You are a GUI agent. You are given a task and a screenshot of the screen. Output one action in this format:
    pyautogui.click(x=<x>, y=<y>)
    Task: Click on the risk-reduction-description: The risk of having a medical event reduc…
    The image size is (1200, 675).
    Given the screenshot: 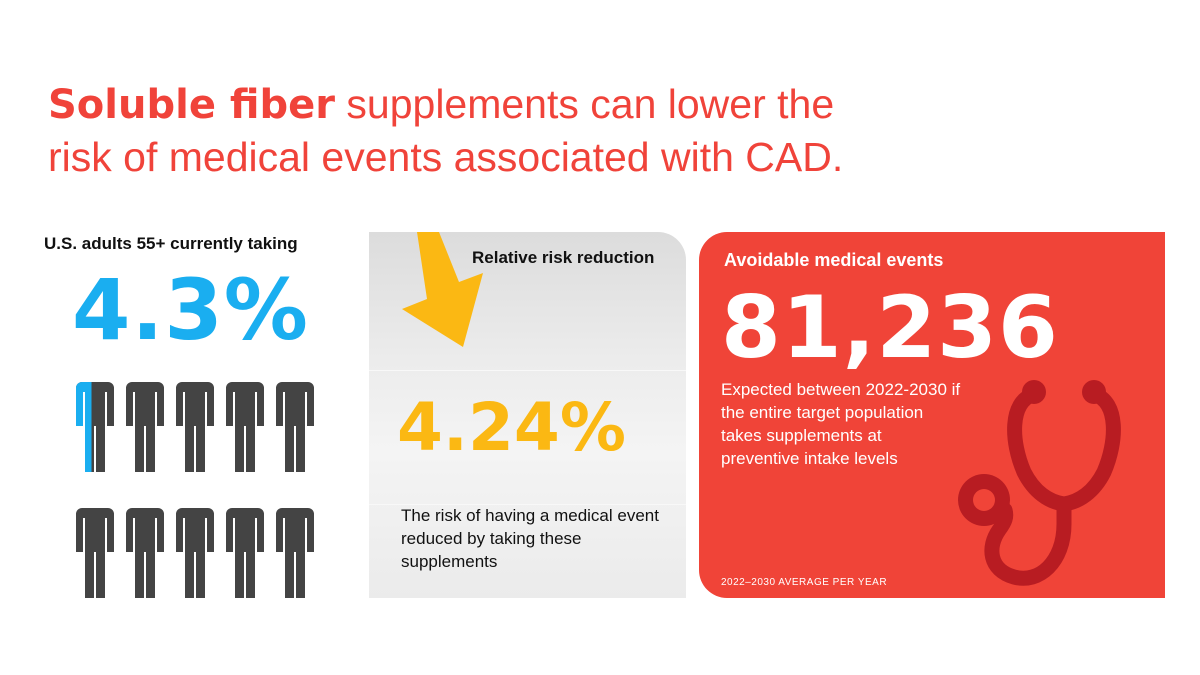 What is the action you would take?
    pyautogui.click(x=530, y=538)
    